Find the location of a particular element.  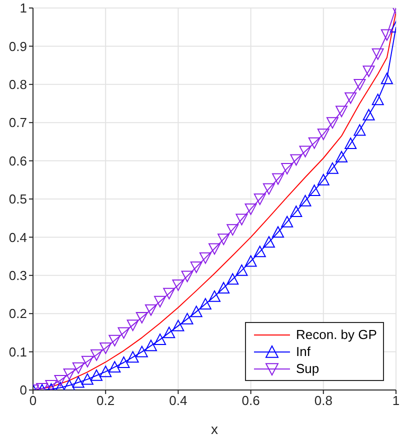

x-tick-label: 0.4 is located at coordinates (178, 400).